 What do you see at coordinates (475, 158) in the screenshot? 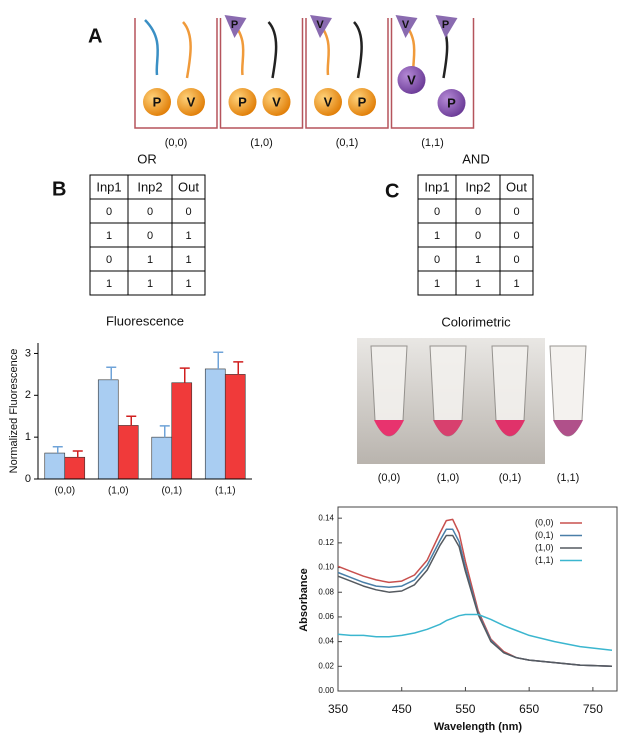
I see `table-title: AND` at bounding box center [475, 158].